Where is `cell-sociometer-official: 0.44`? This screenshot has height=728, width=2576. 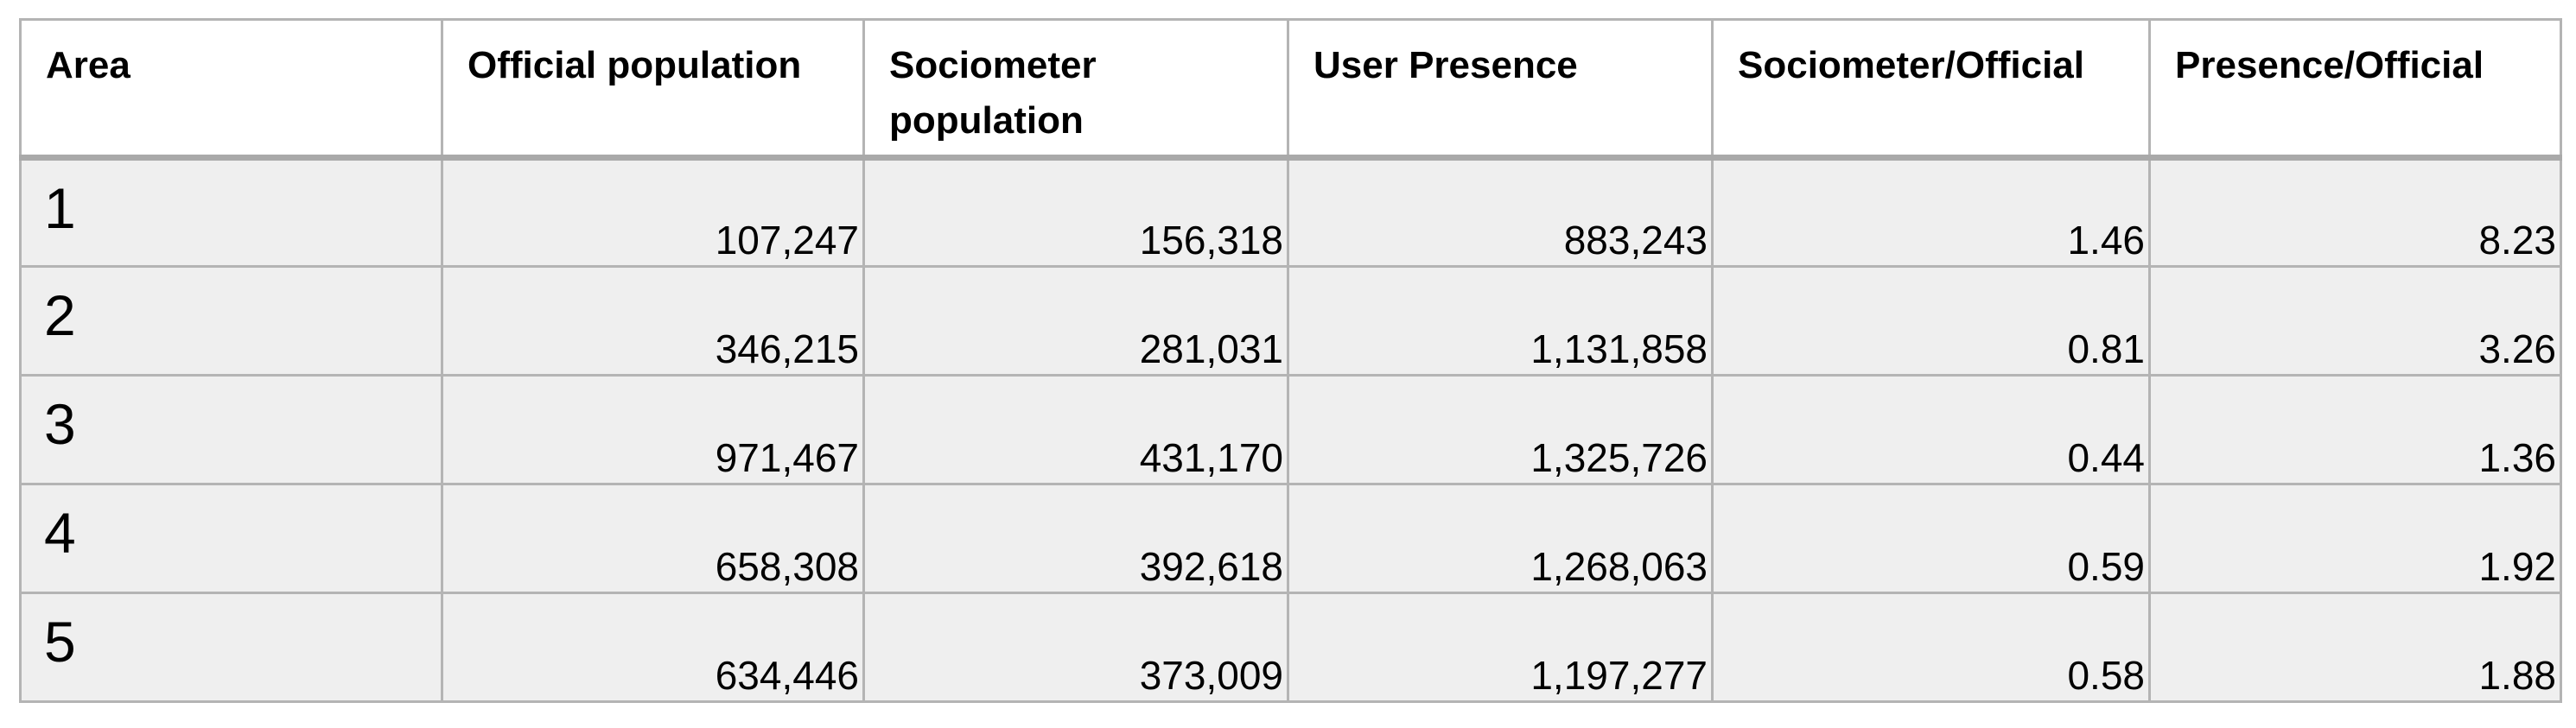 cell-sociometer-official: 0.44 is located at coordinates (1931, 430).